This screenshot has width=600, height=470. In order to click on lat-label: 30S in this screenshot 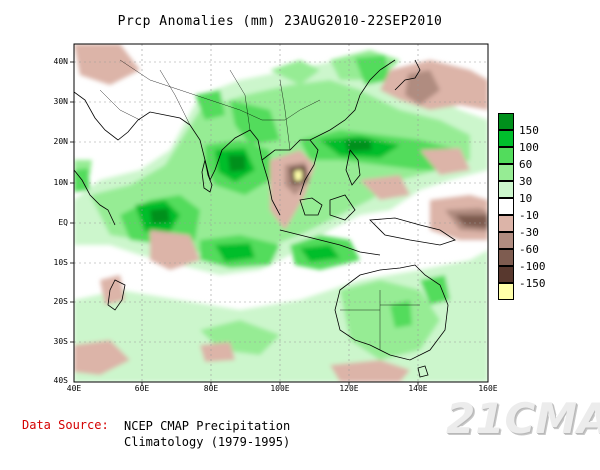, I will do `click(60, 341)`.